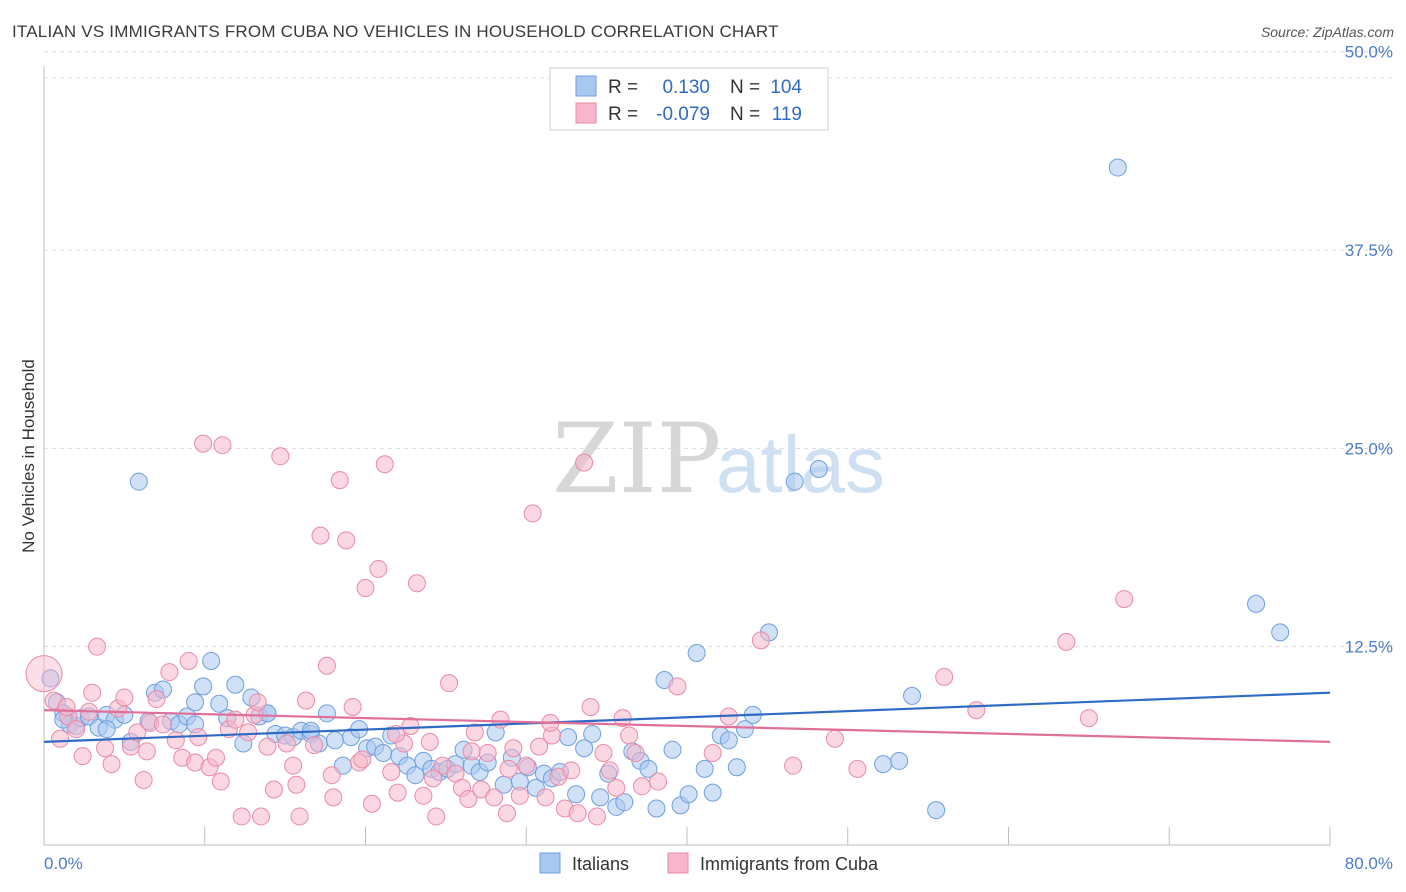 This screenshot has height=892, width=1406. Describe the element at coordinates (687, 717) in the screenshot. I see `trend-layer` at that location.